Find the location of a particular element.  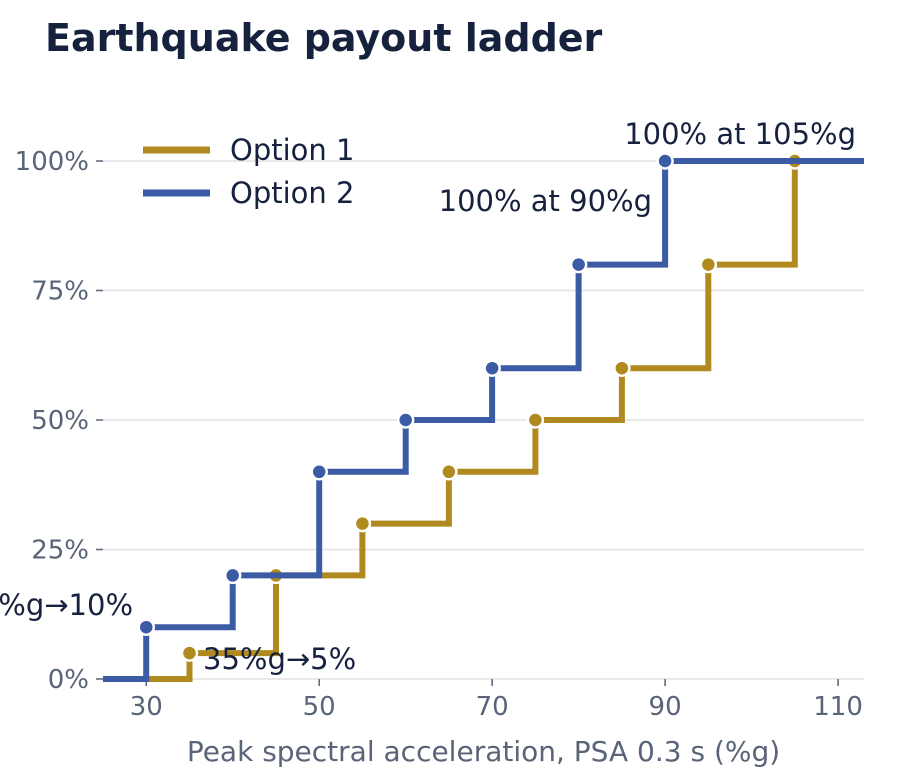

legend-label: Option 2 is located at coordinates (292, 193).